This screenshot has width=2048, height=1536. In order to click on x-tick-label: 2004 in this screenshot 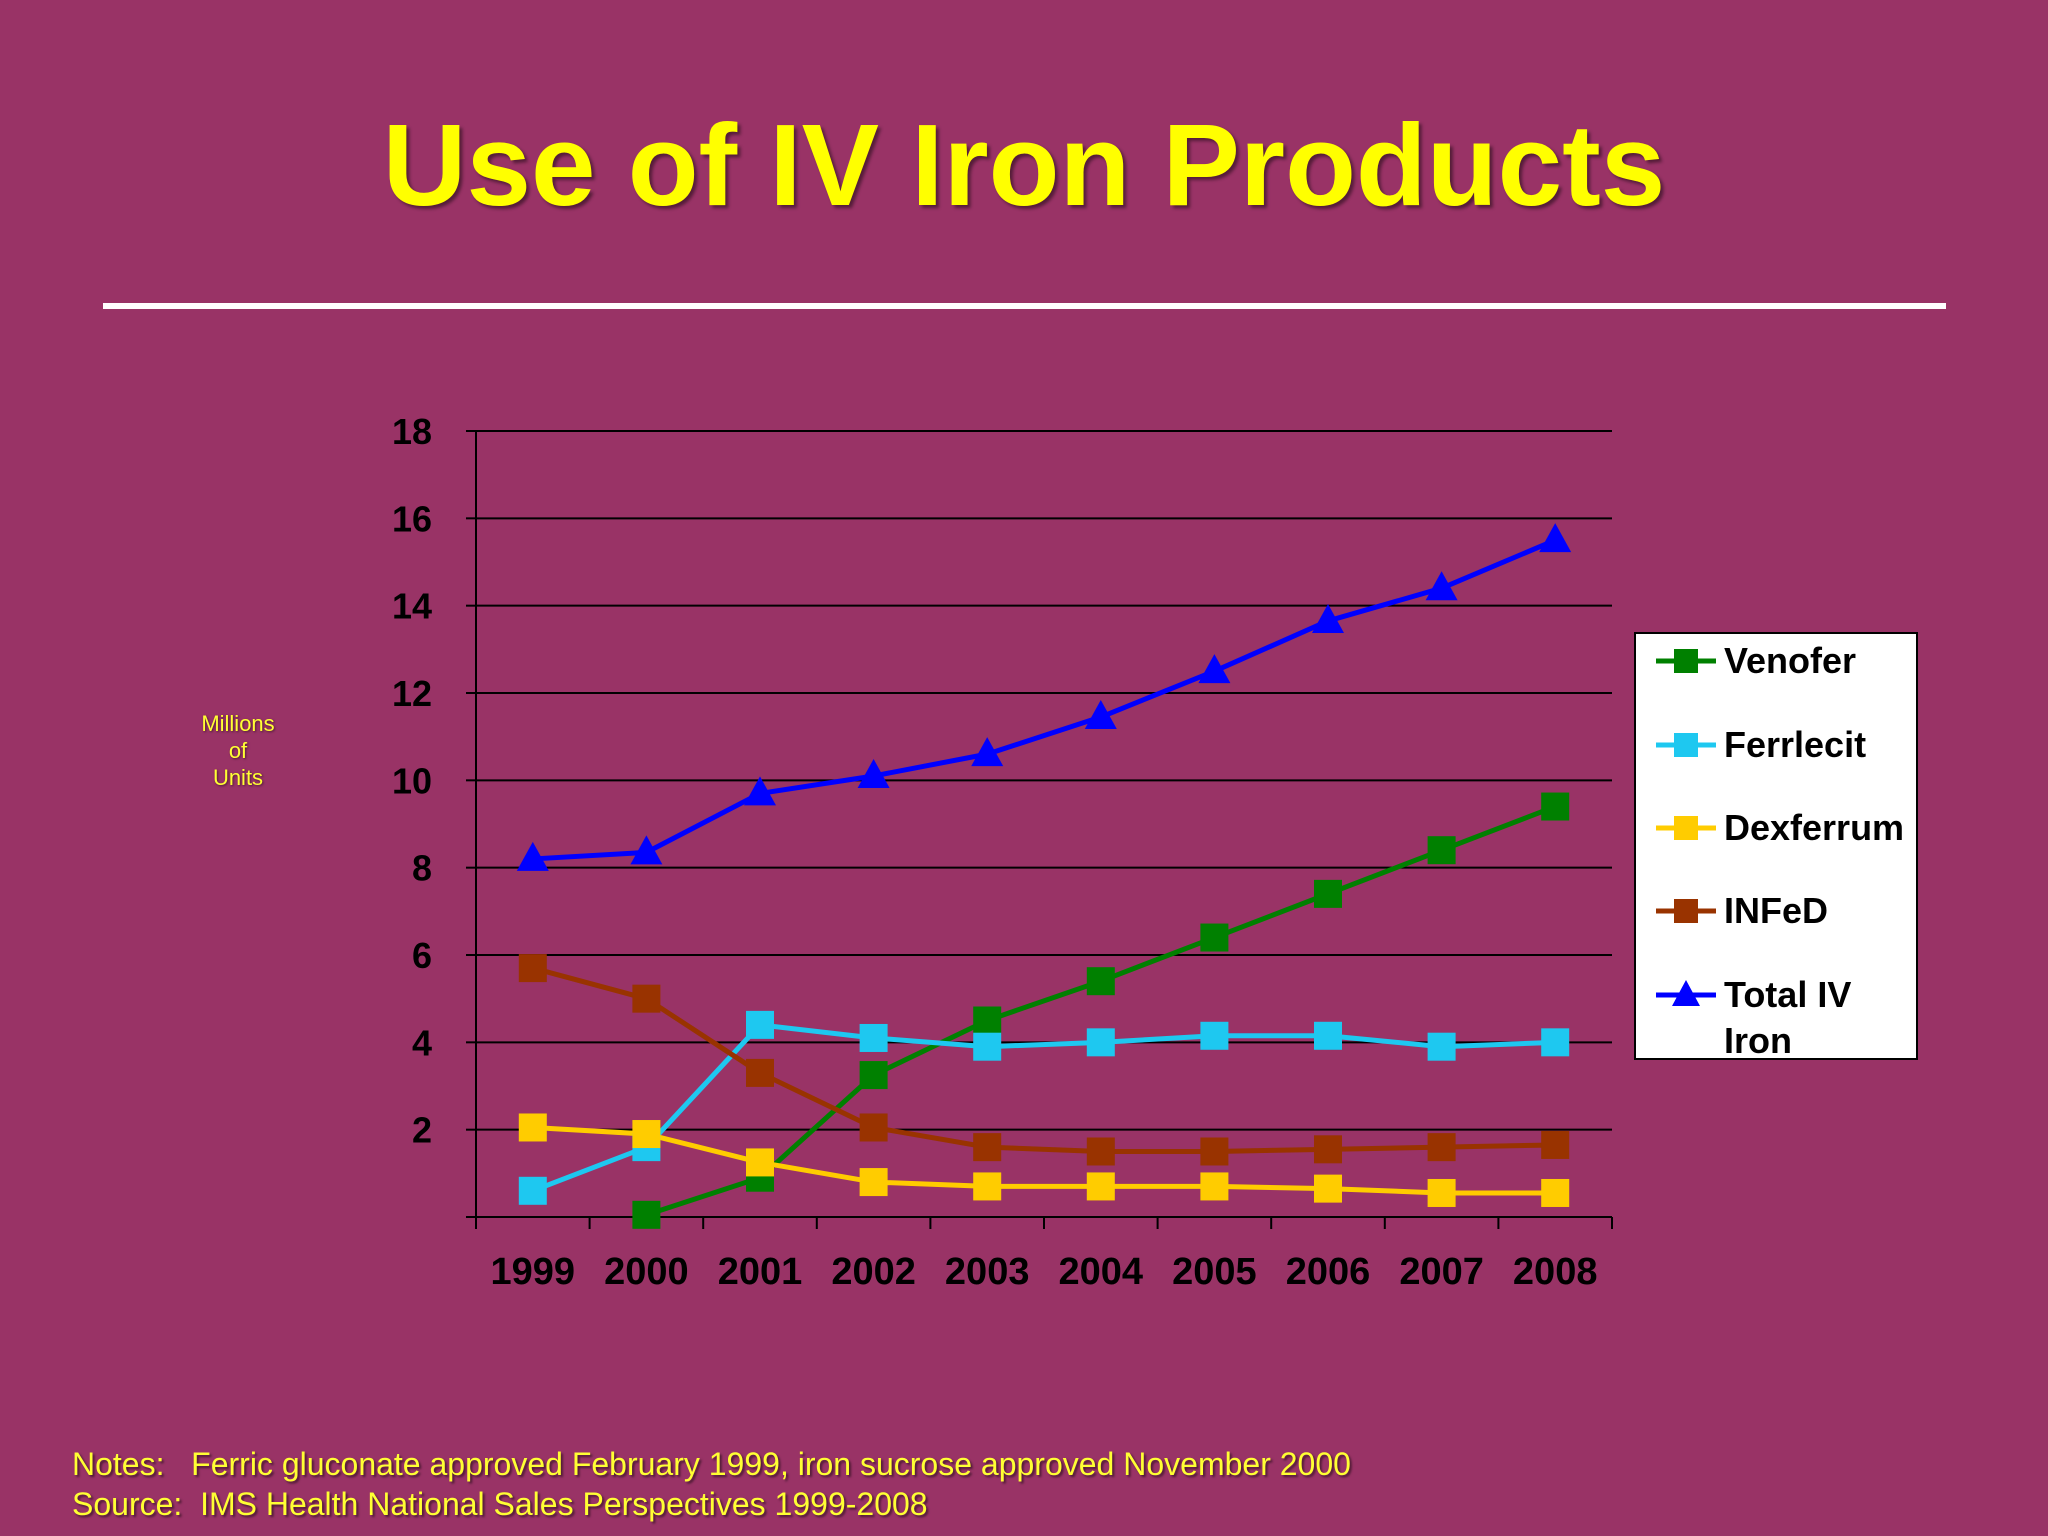, I will do `click(1101, 1272)`.